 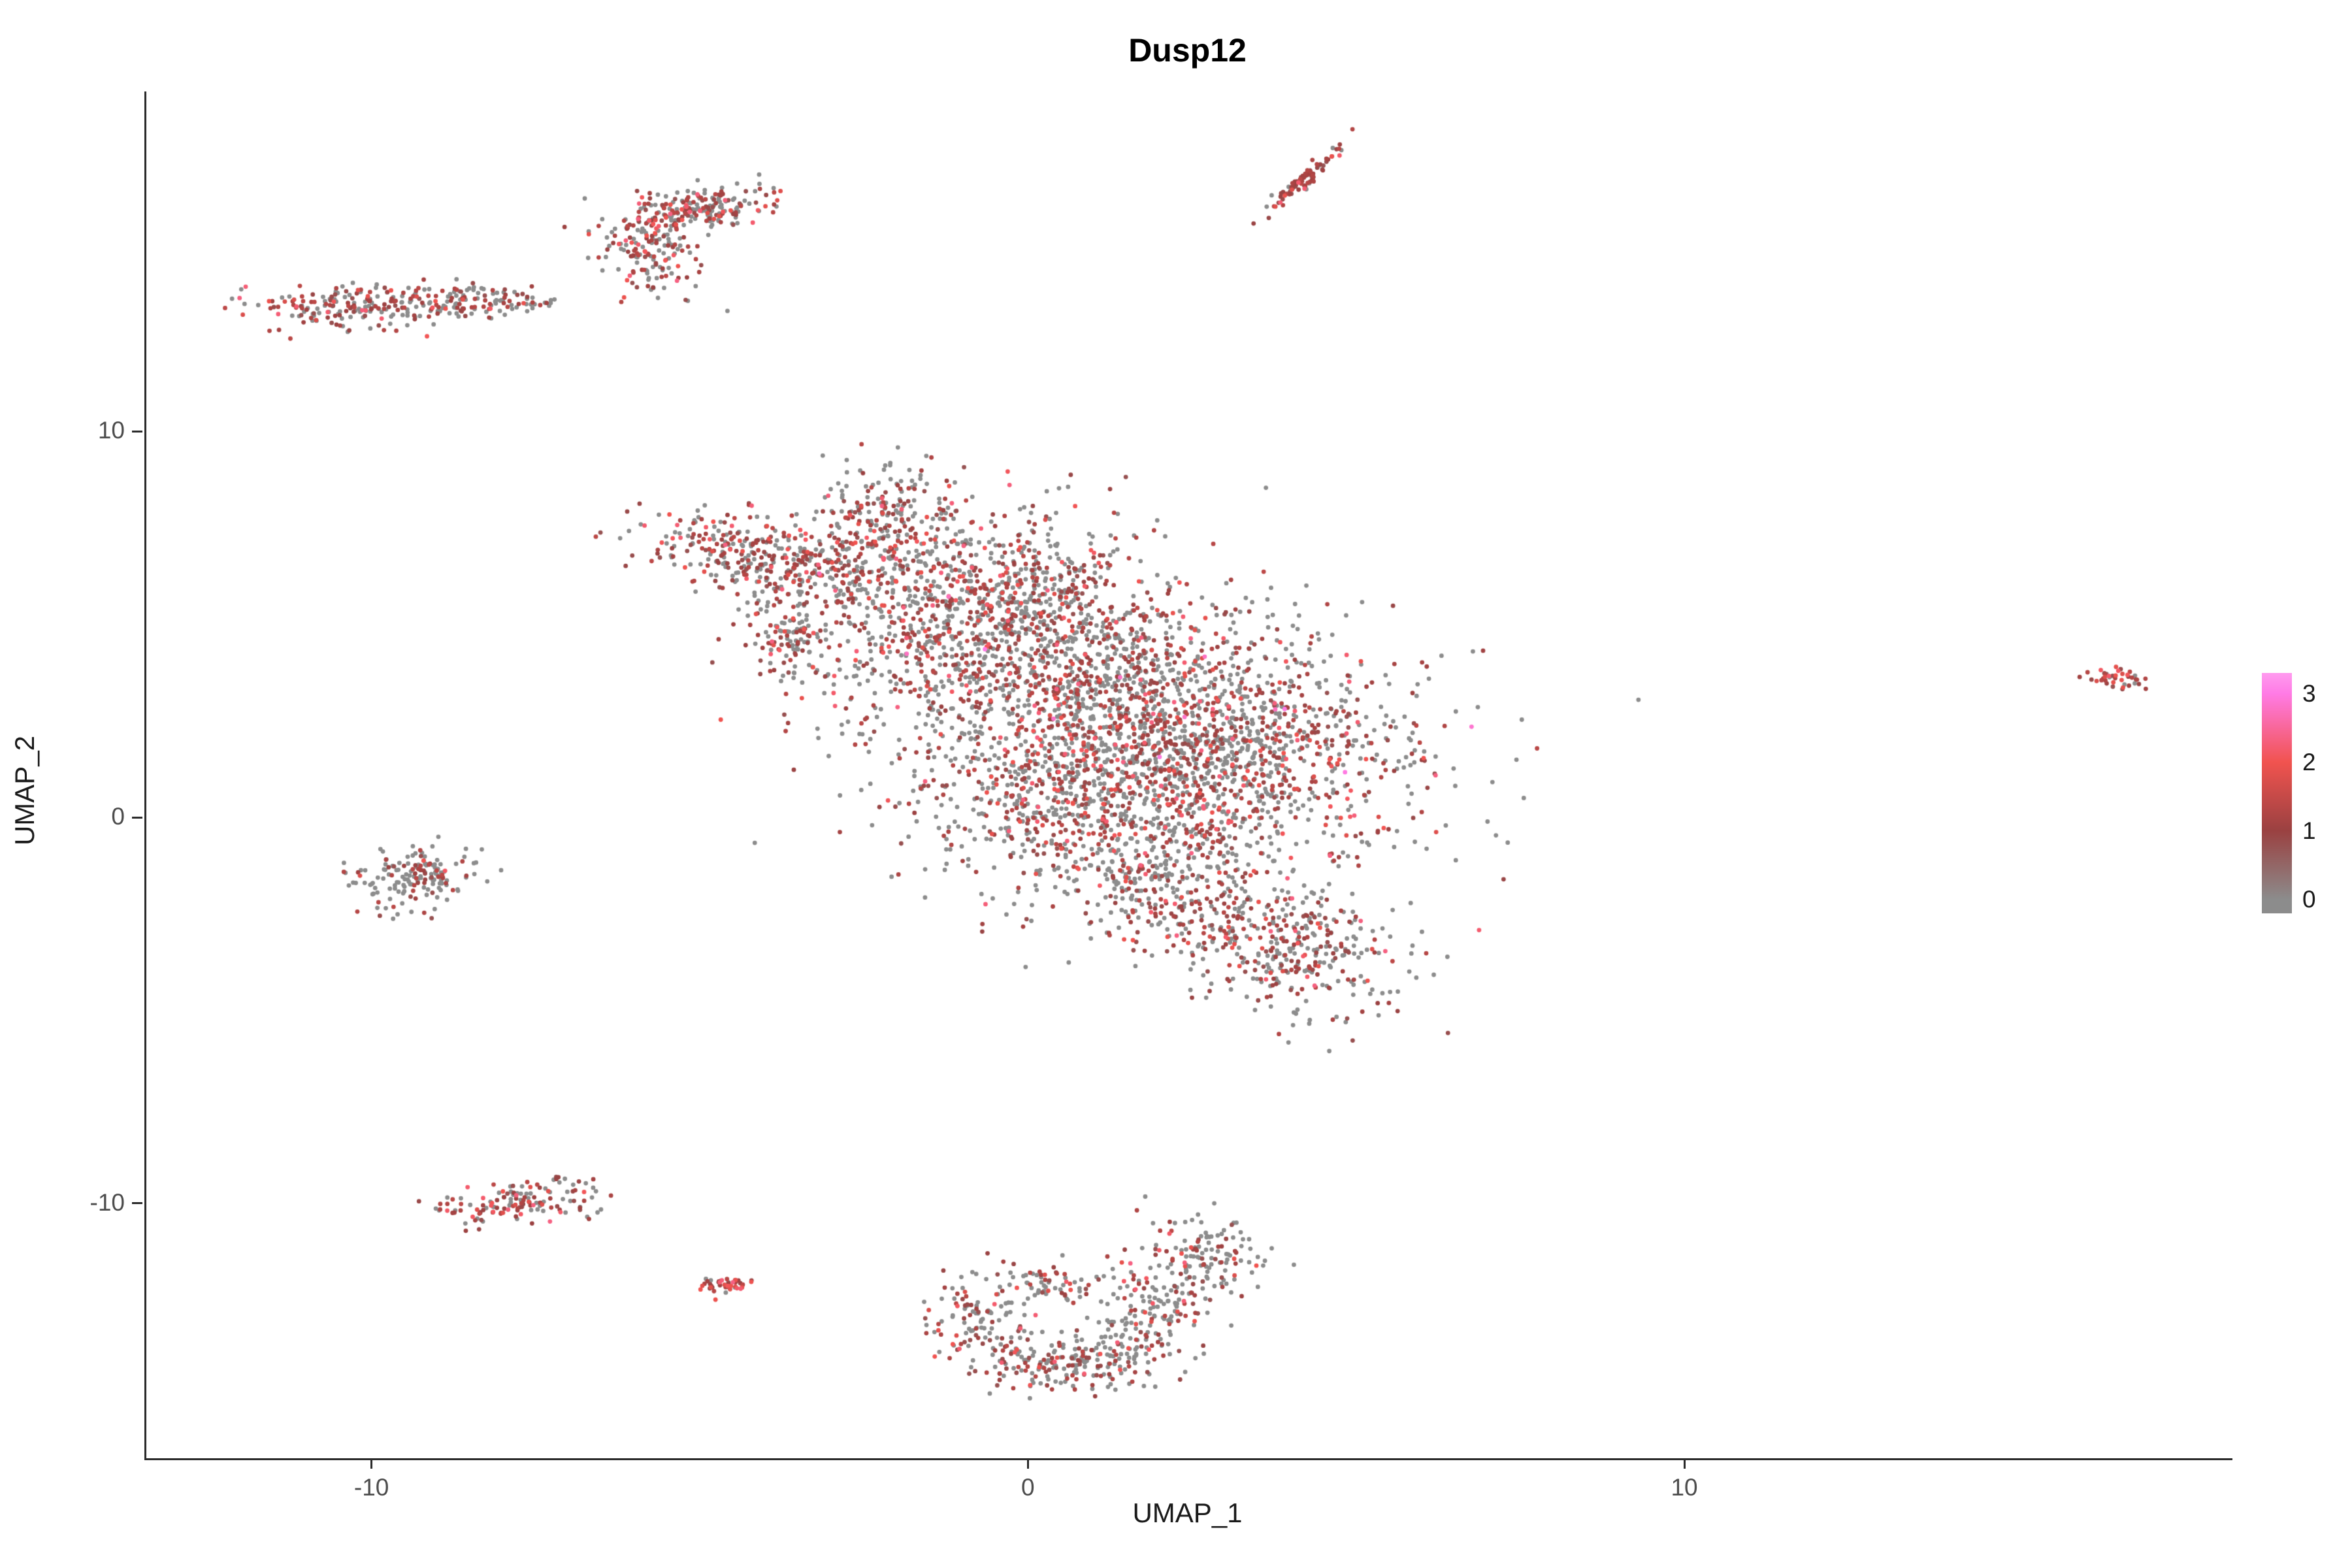 What do you see at coordinates (1028, 1487) in the screenshot?
I see `x-tick-label: 0` at bounding box center [1028, 1487].